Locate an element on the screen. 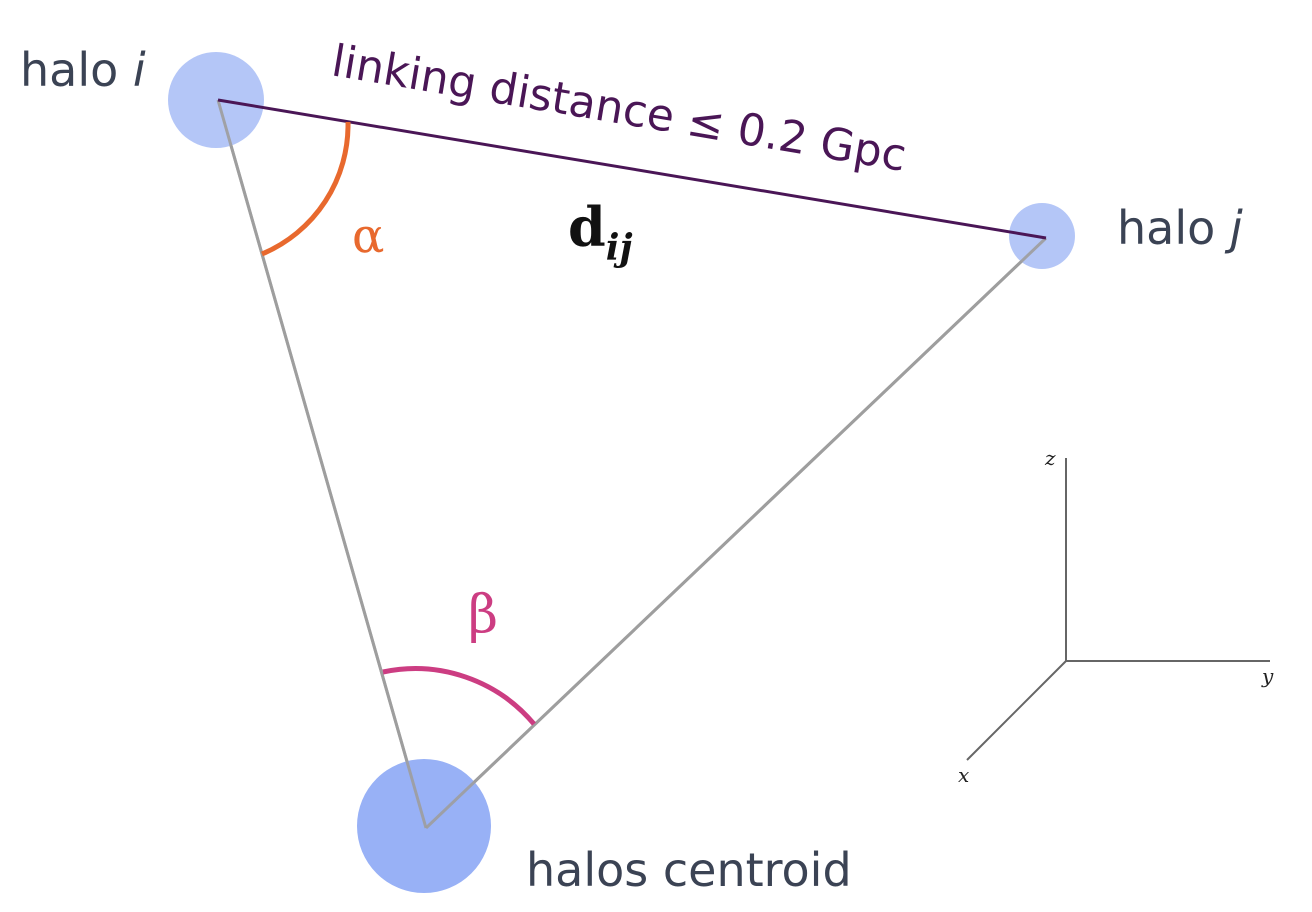  centroid-label: halos centroid is located at coordinates (689, 870).